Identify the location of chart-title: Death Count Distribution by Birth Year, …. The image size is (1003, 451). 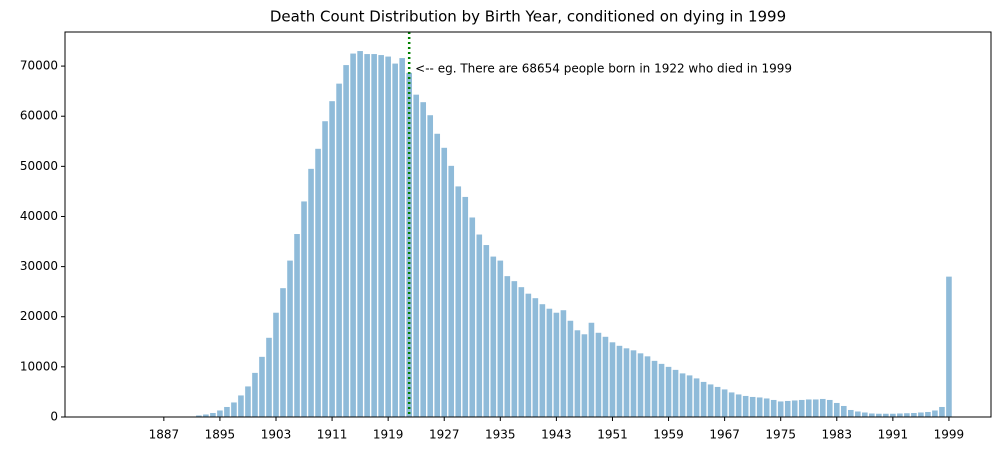
(528, 17).